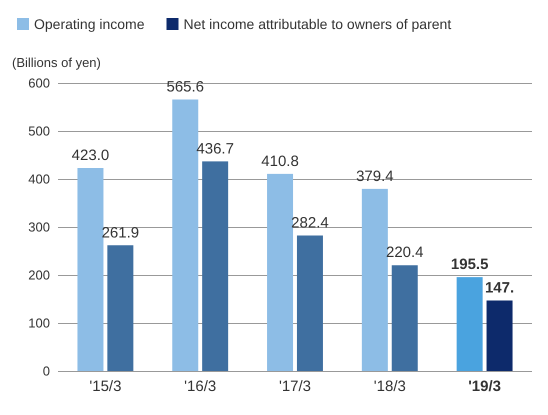 The height and width of the screenshot is (415, 548). I want to click on x-tick-label: '16/3, so click(200, 386).